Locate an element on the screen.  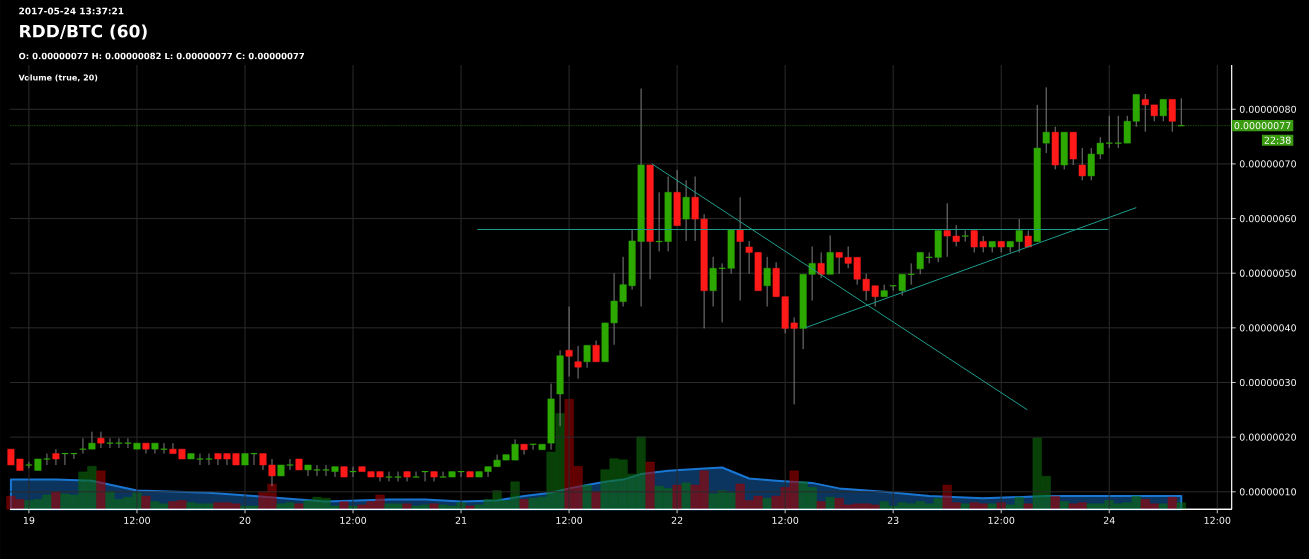
y-tick-label: 0.00000040 is located at coordinates (1267, 328).